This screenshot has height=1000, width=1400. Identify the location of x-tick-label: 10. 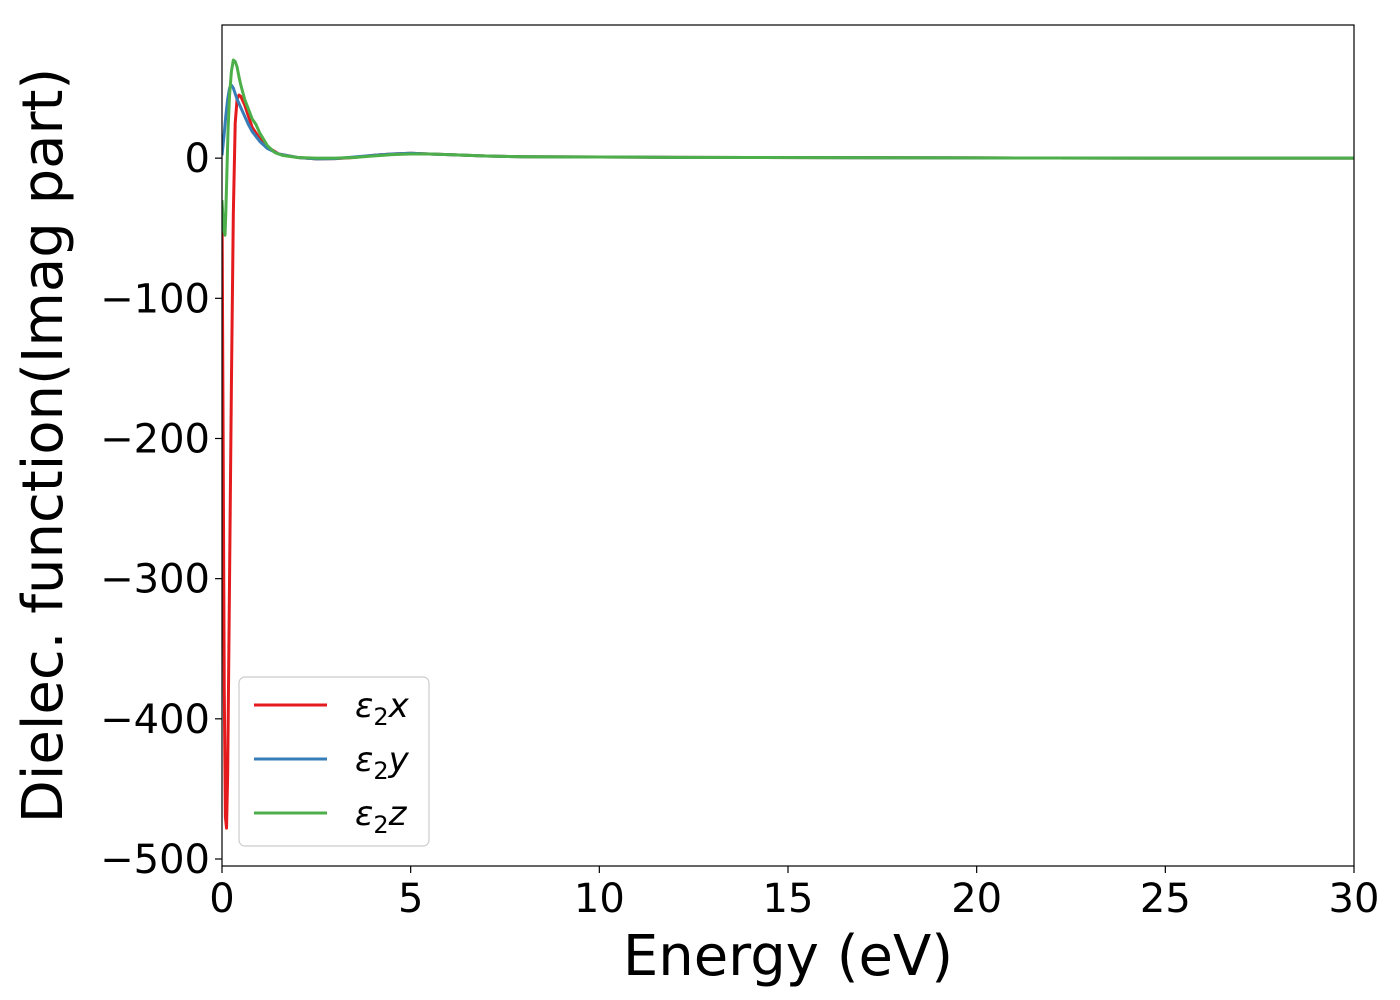
(599, 899).